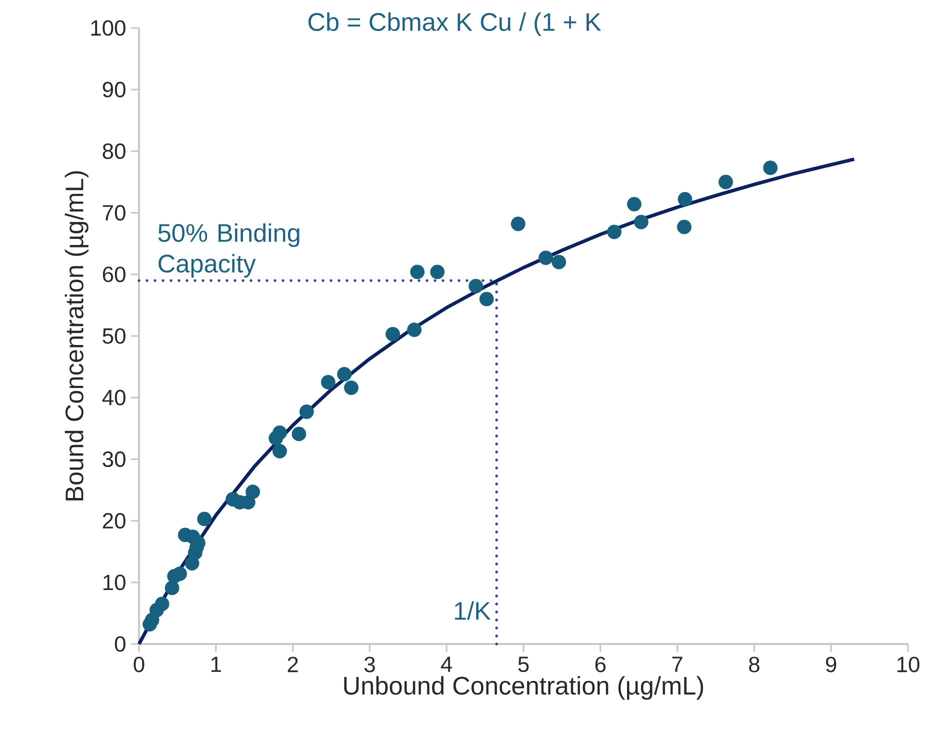 The height and width of the screenshot is (750, 930). What do you see at coordinates (114, 151) in the screenshot?
I see `y-tick-label: 80` at bounding box center [114, 151].